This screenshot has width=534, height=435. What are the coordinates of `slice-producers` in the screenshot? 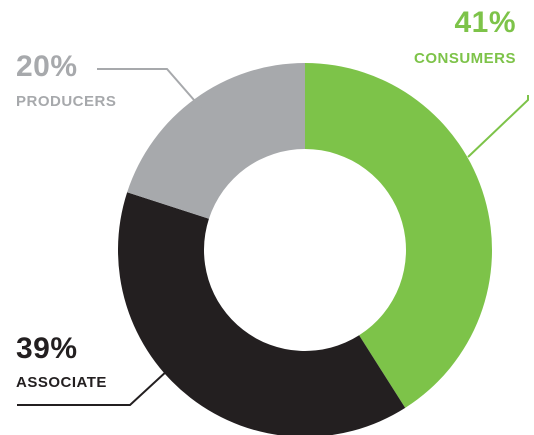 It's located at (216, 141).